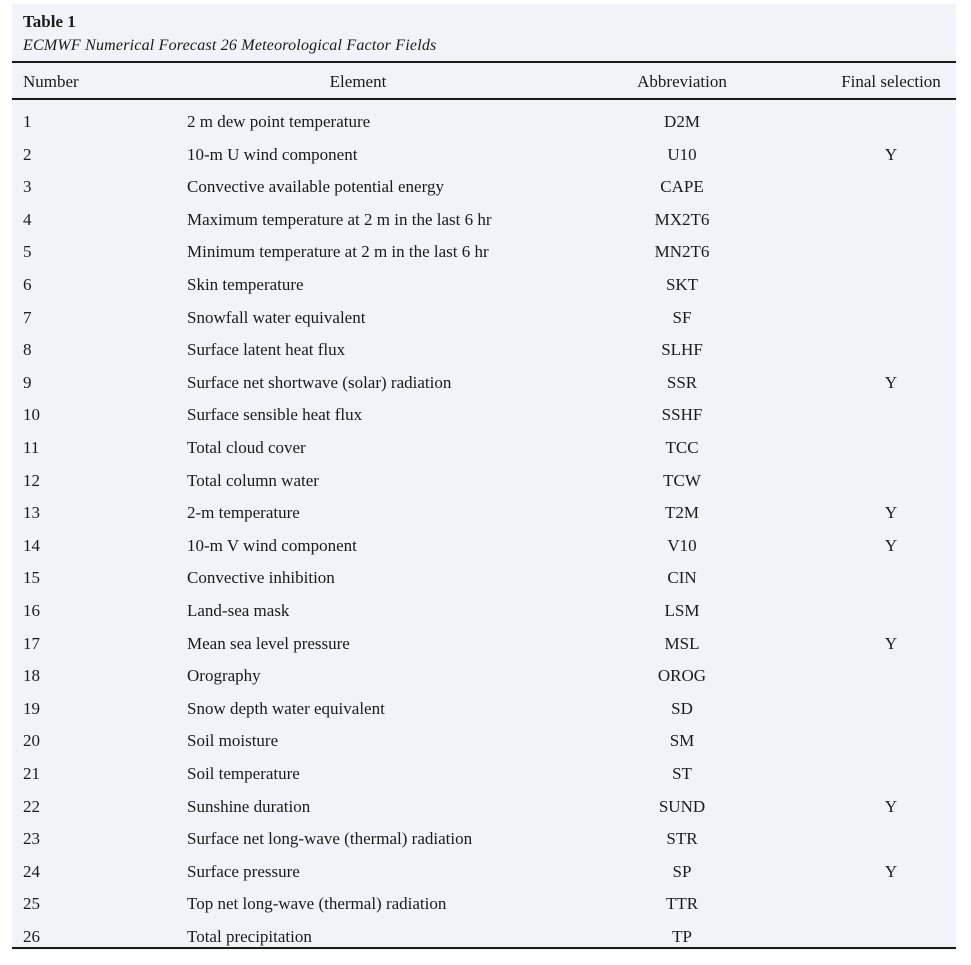  I want to click on row-element: Mean sea level pressure, so click(268, 643).